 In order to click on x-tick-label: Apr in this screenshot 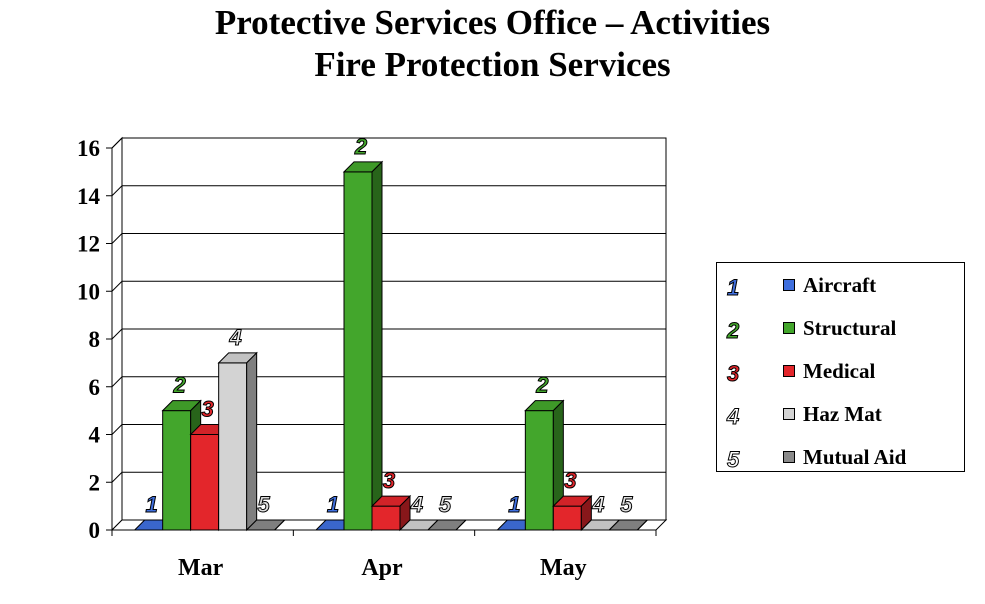, I will do `click(382, 568)`.